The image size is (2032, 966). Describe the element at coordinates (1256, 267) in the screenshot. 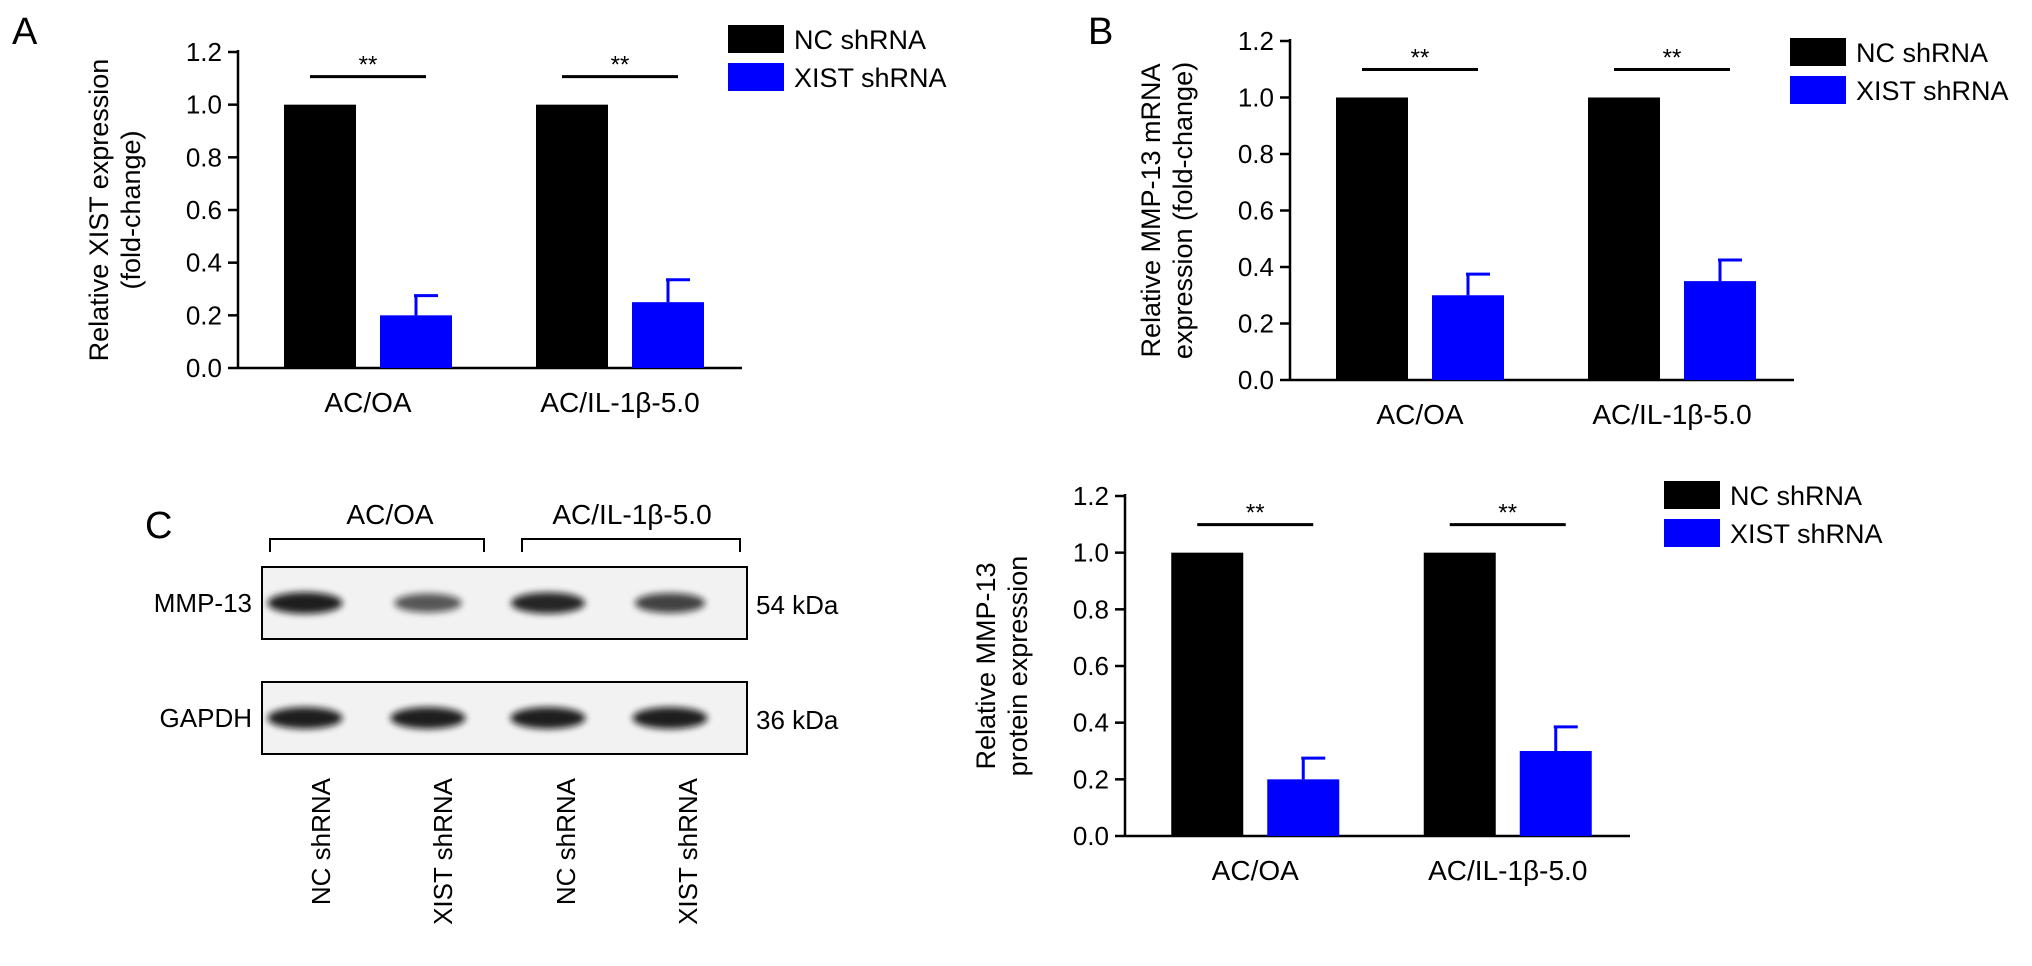

I see `chart-b-y-tick-label: 0.4` at that location.